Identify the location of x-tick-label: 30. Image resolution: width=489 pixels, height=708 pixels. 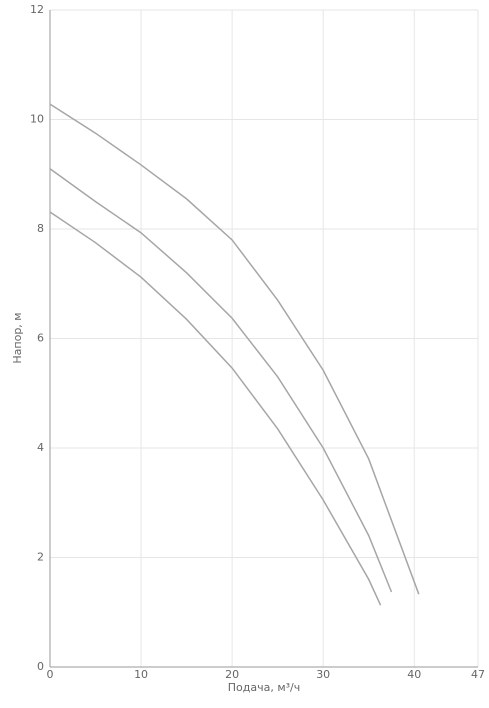
(323, 674).